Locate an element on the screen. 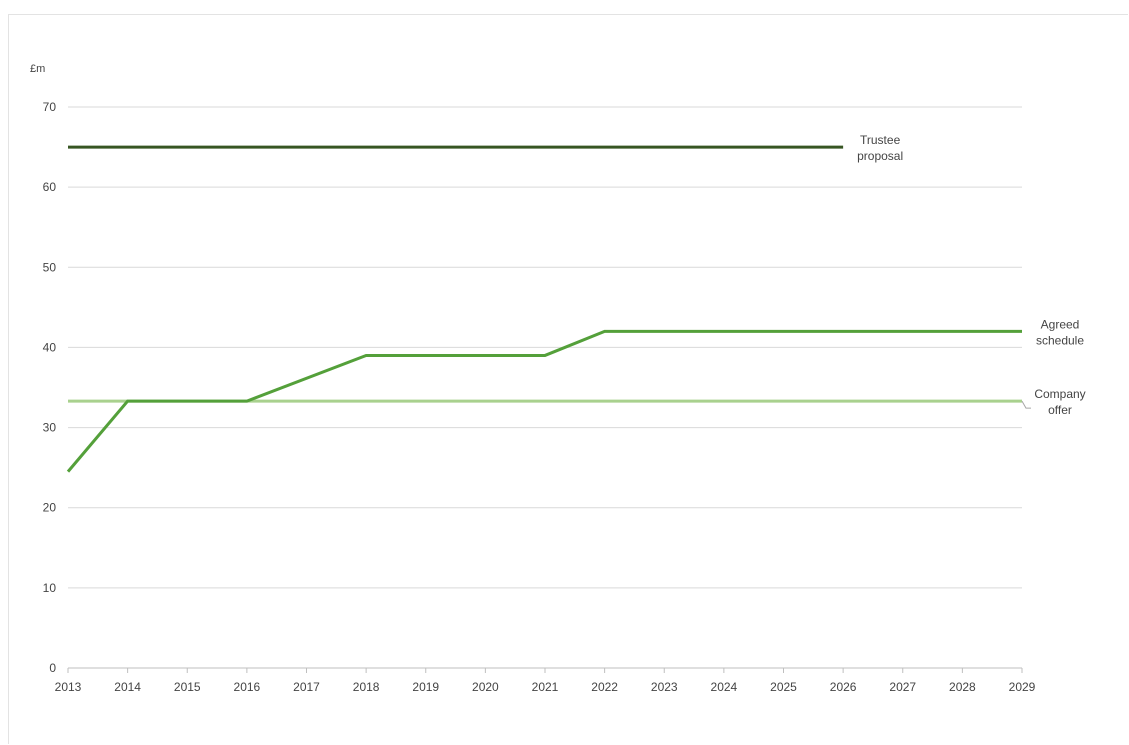 This screenshot has height=745, width=1129. y-tick-label: 40 is located at coordinates (50, 347).